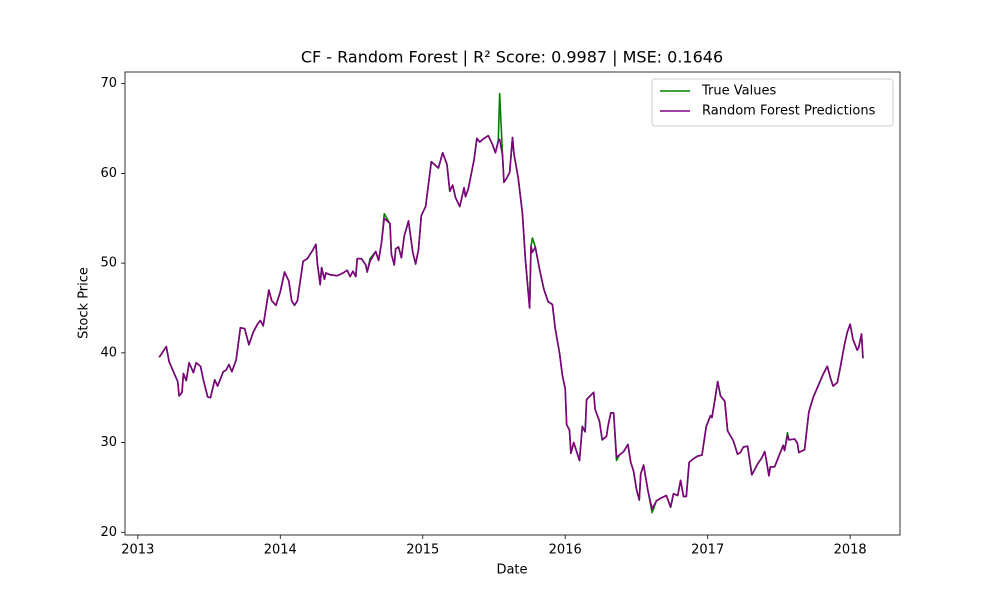 The width and height of the screenshot is (1000, 600). I want to click on legend-label: Random Forest Predictions, so click(789, 111).